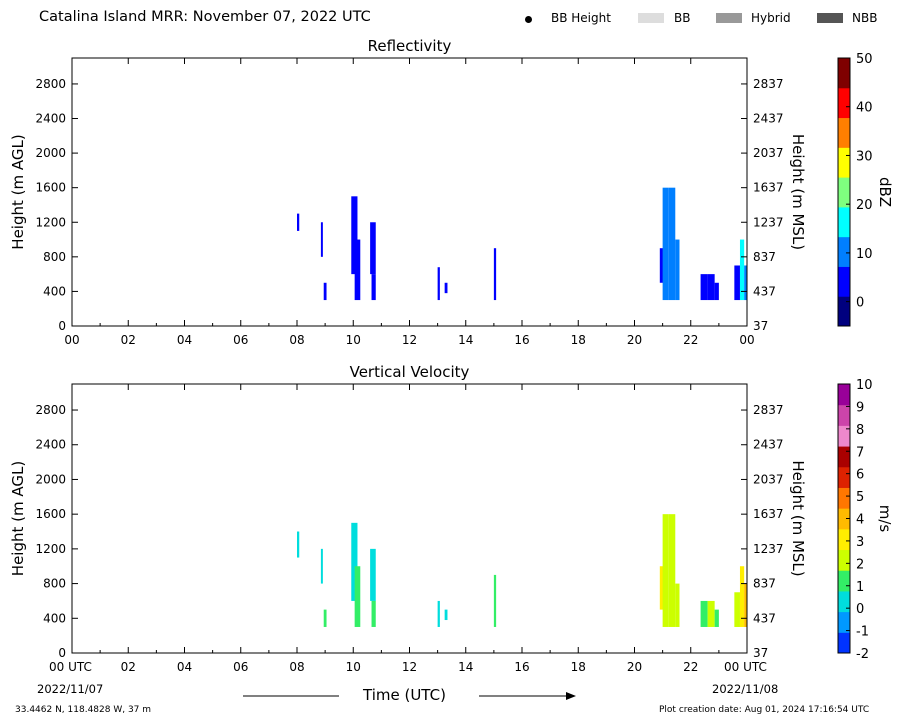 The image size is (900, 725). Describe the element at coordinates (18, 191) in the screenshot. I see `y-axis-title: Height (m AGL)` at that location.